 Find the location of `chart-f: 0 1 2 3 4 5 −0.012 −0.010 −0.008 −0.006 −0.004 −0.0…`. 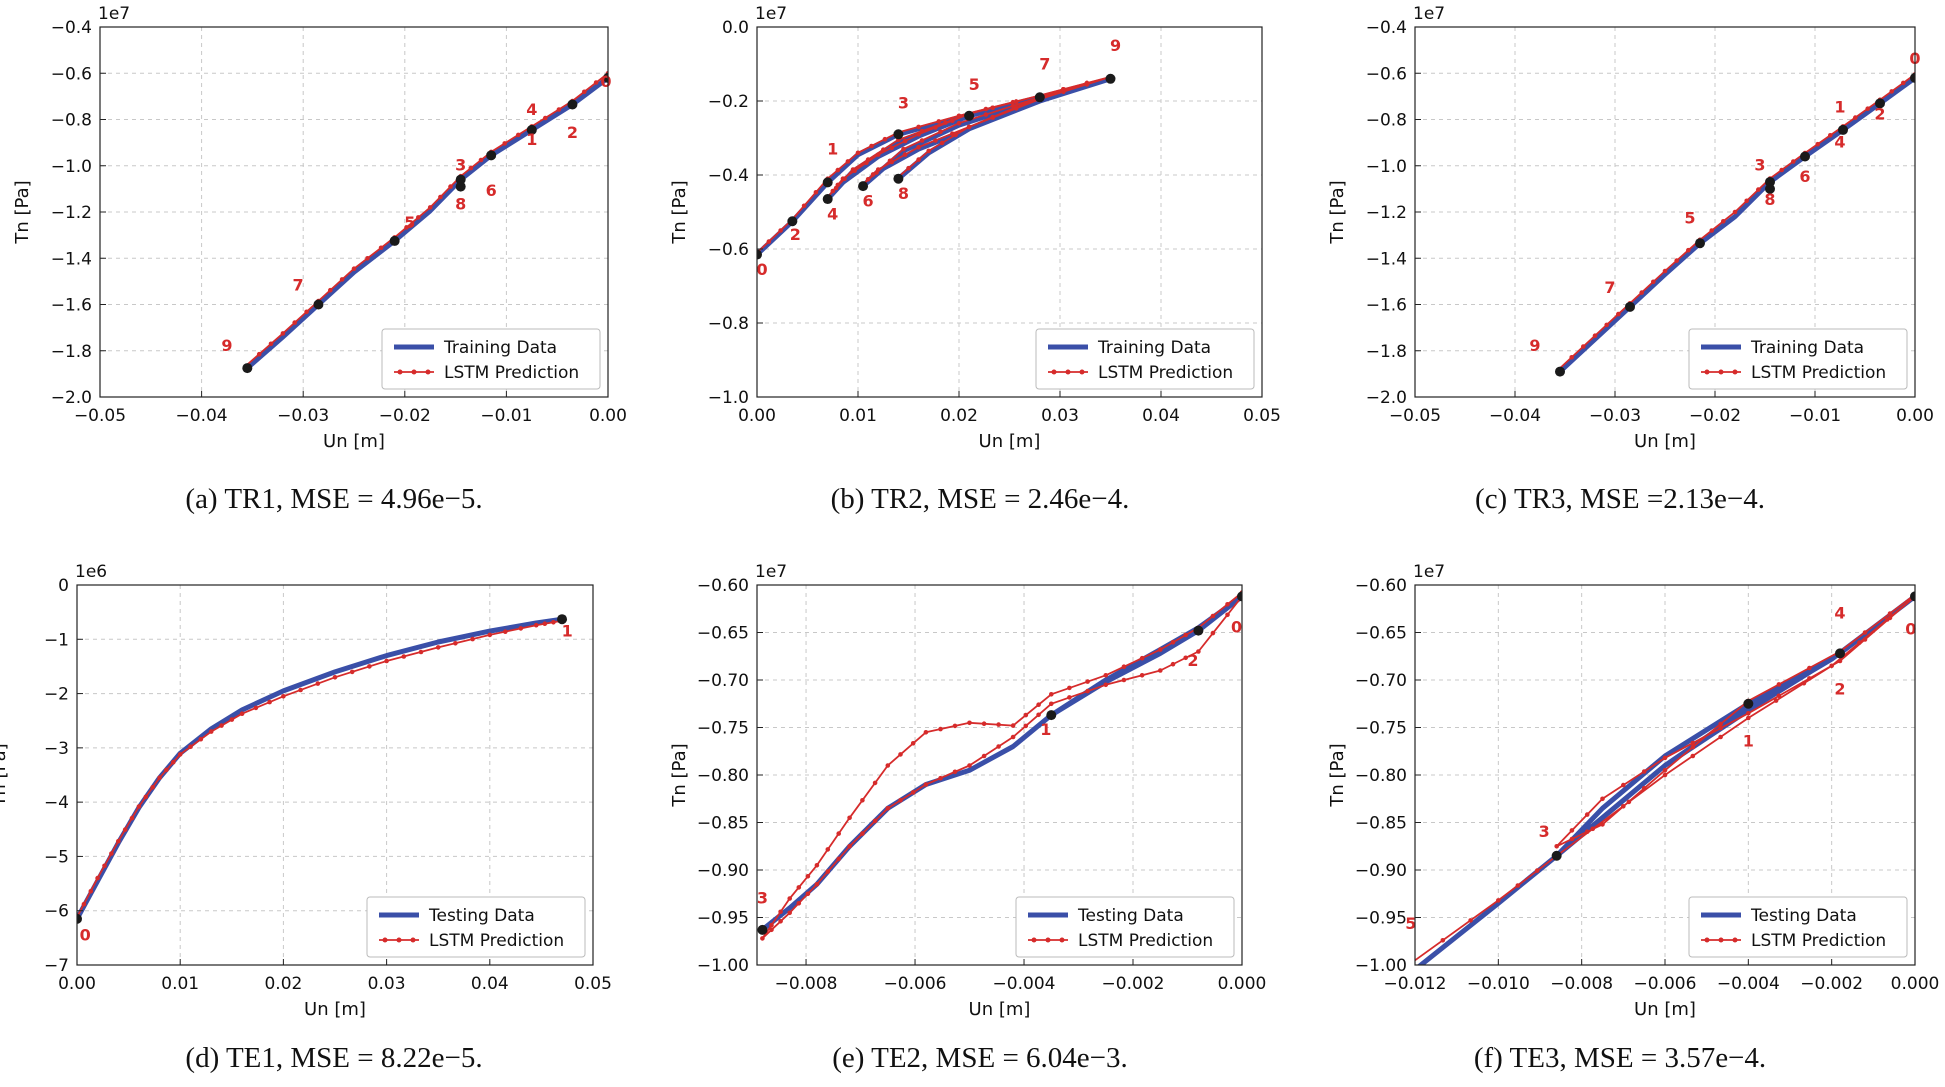

chart-f: 0 1 2 3 4 5 −0.012 −0.010 −0.008 −0.006 −0.004 −0.0… is located at coordinates (1633, 791).